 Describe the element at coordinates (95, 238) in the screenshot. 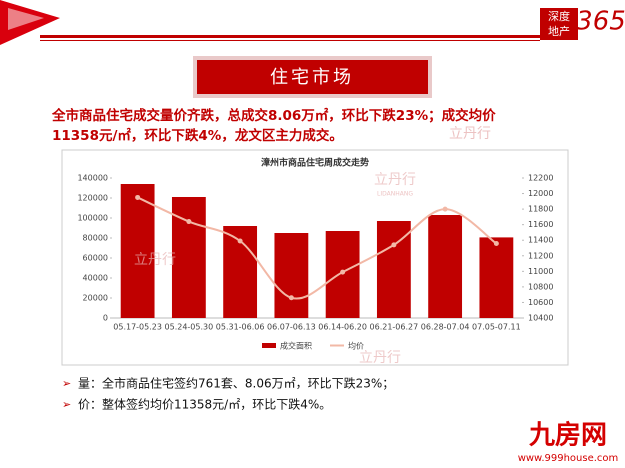

I see `y-tick-label: 80000` at that location.